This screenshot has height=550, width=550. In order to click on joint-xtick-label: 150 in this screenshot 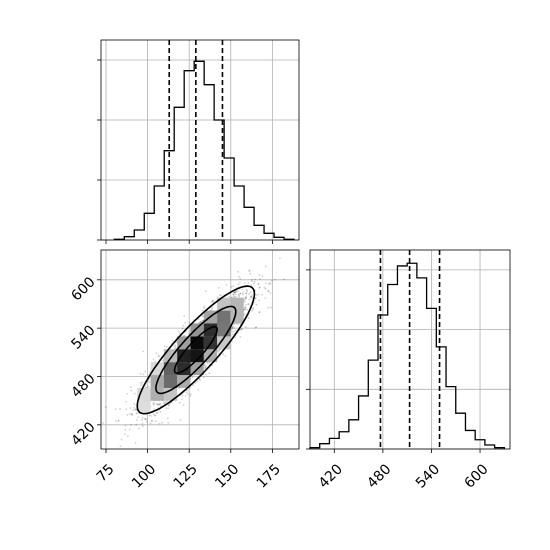, I will do `click(227, 476)`.